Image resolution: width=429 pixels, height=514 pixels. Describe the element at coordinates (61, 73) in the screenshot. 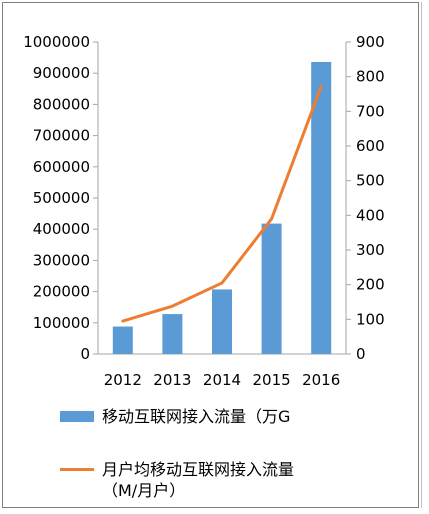

I see `left-tick-label: 900000` at that location.